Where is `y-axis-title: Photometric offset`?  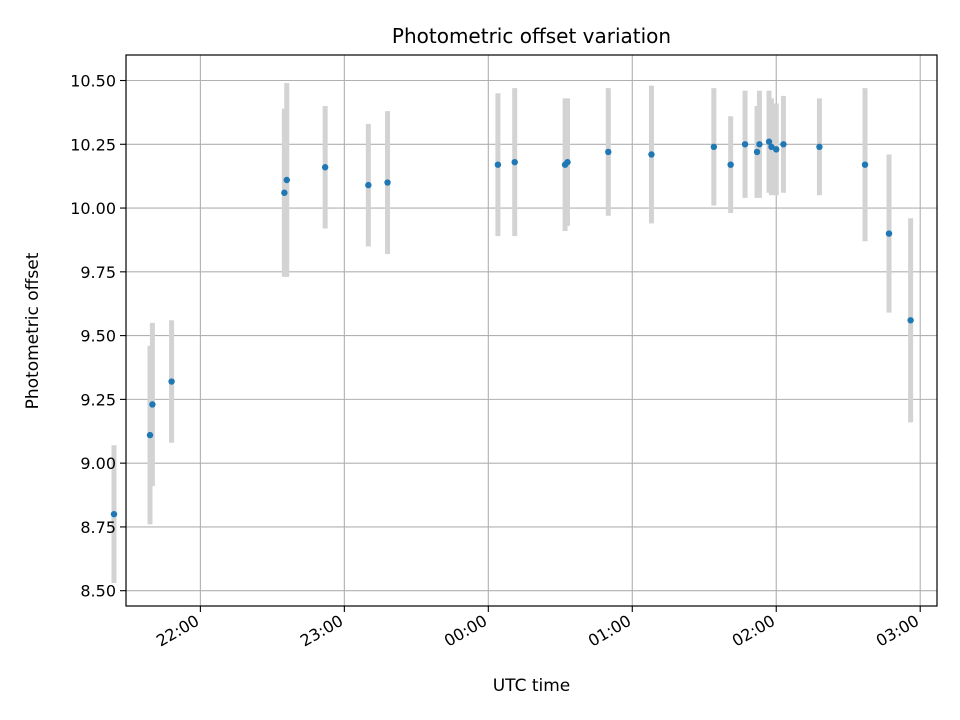
y-axis-title: Photometric offset is located at coordinates (33, 330).